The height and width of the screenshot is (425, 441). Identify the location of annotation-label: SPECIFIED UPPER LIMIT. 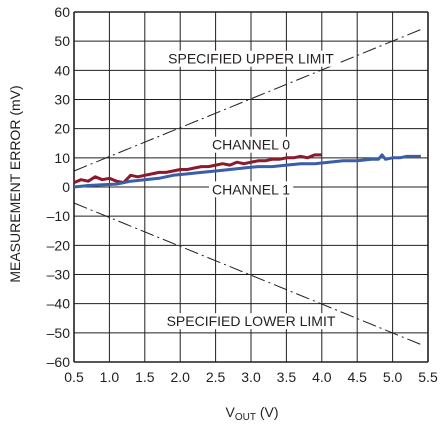
(251, 59).